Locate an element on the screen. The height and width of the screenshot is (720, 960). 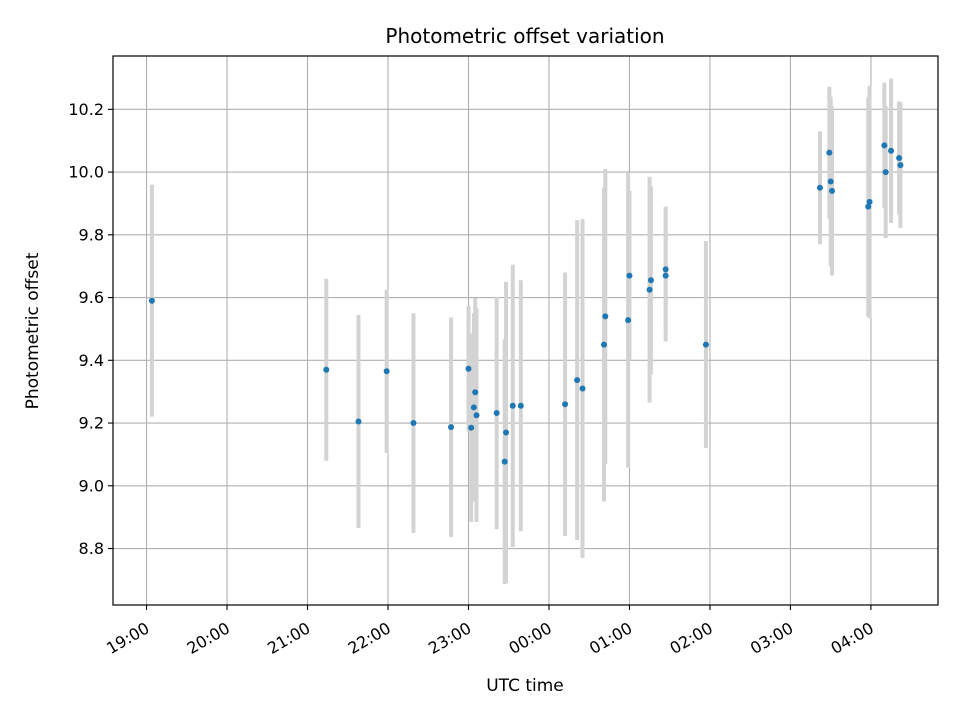
y-tick-label: 8.8 is located at coordinates (91, 548).